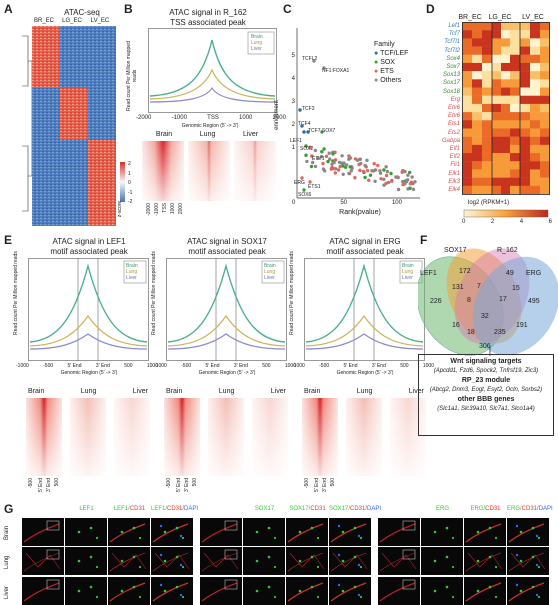  What do you see at coordinates (454, 34) in the screenshot?
I see `d-gene-label: Tcf7` at bounding box center [454, 34].